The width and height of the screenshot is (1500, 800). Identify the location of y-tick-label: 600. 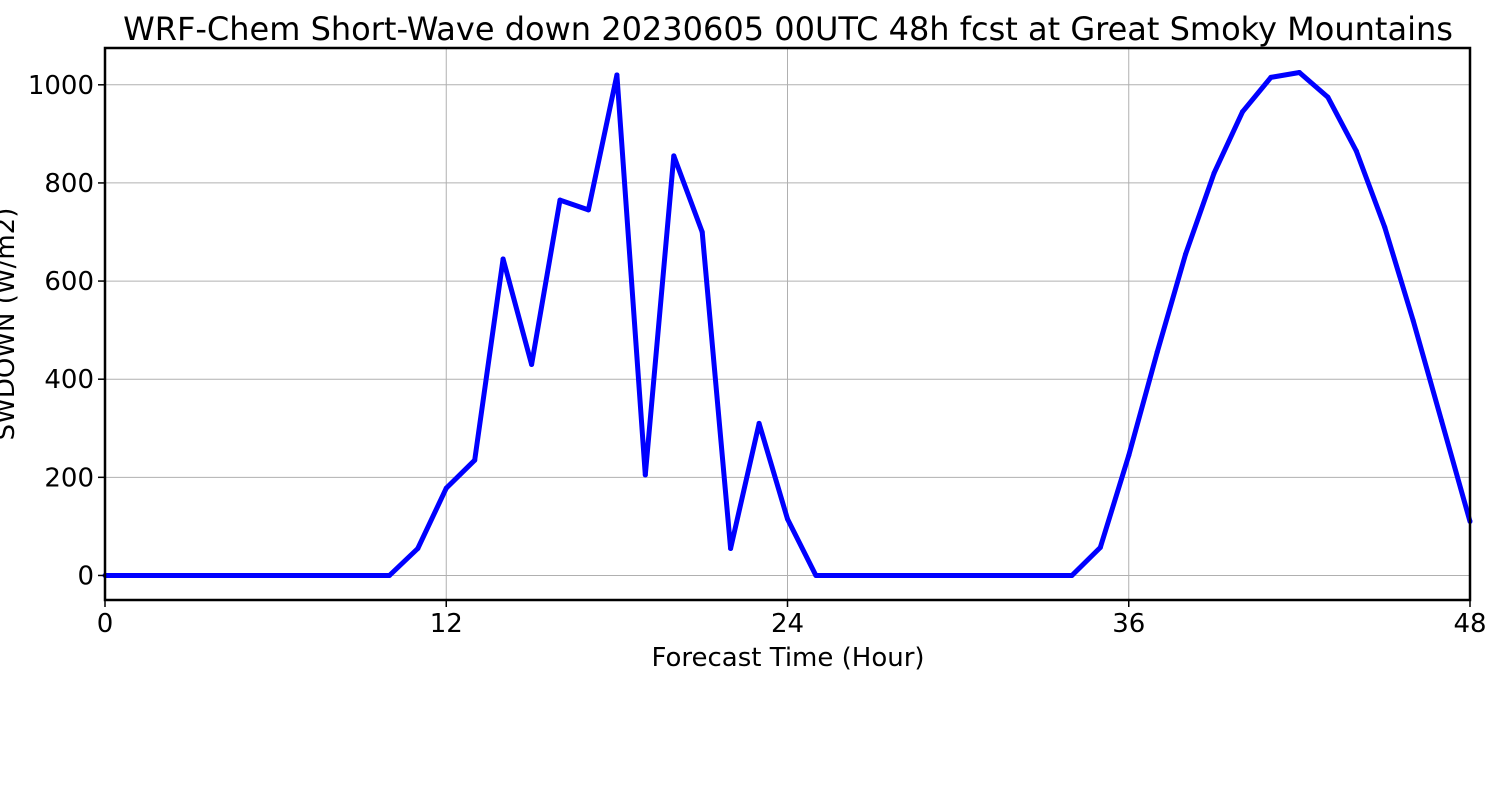
(69, 282).